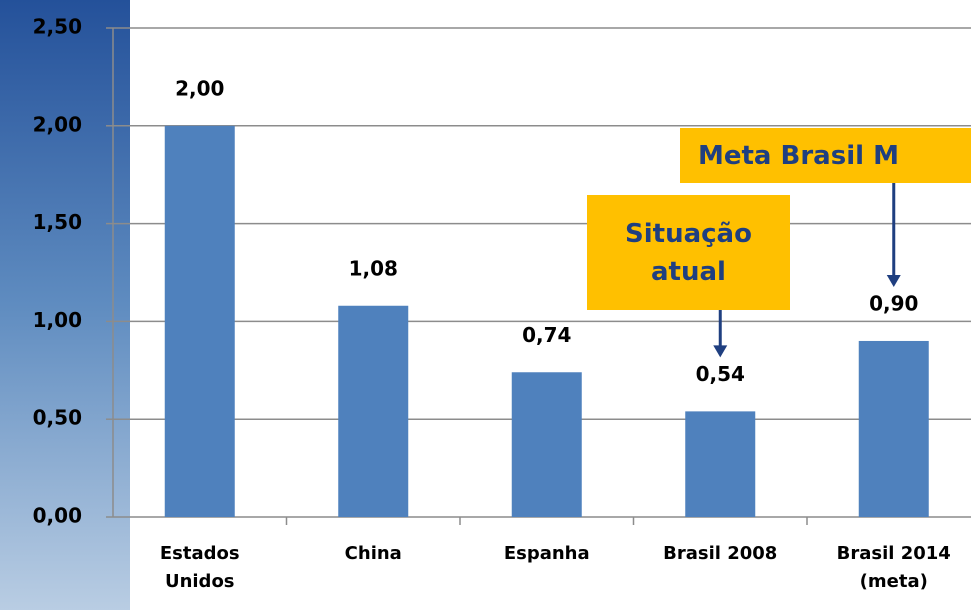  I want to click on side-background, so click(65, 305).